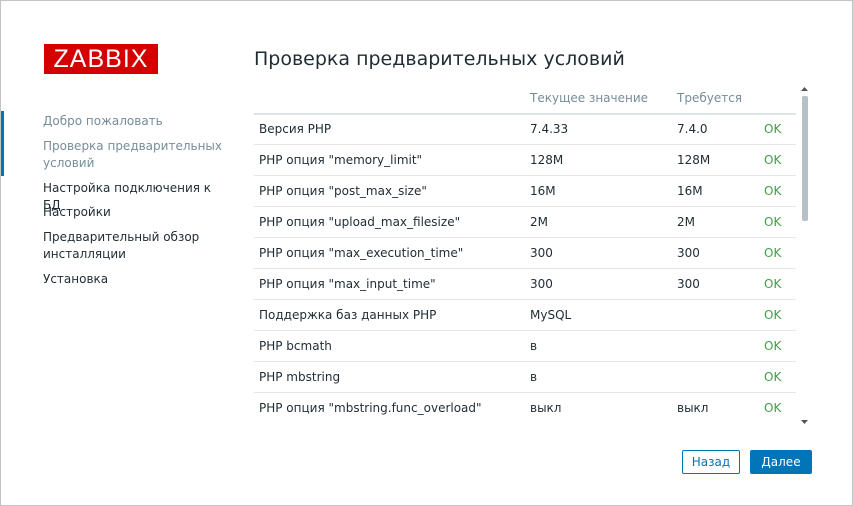  What do you see at coordinates (525, 284) in the screenshot?
I see `table-row: PHP опция "max_input_time" 300 300 OK` at bounding box center [525, 284].